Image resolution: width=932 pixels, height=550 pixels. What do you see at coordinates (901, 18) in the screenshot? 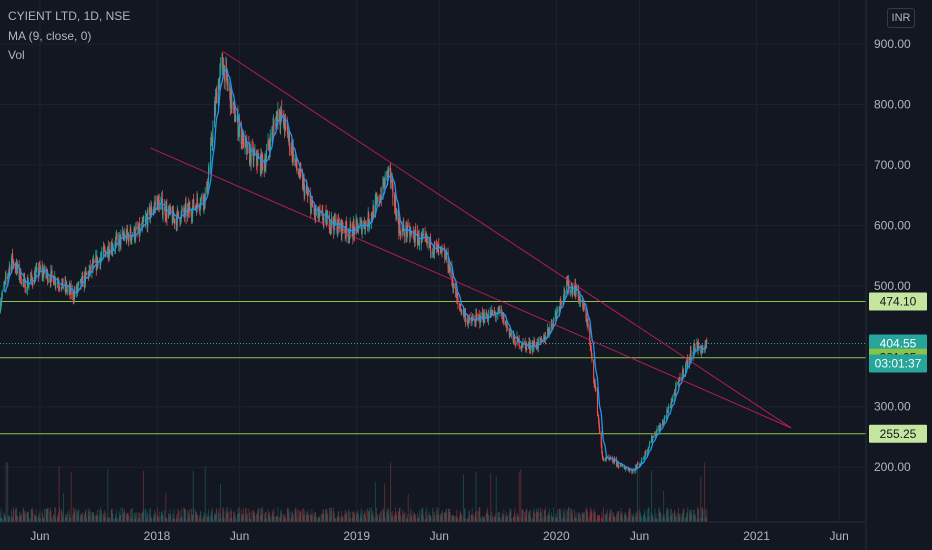
I see `currency-badge: INR` at bounding box center [901, 18].